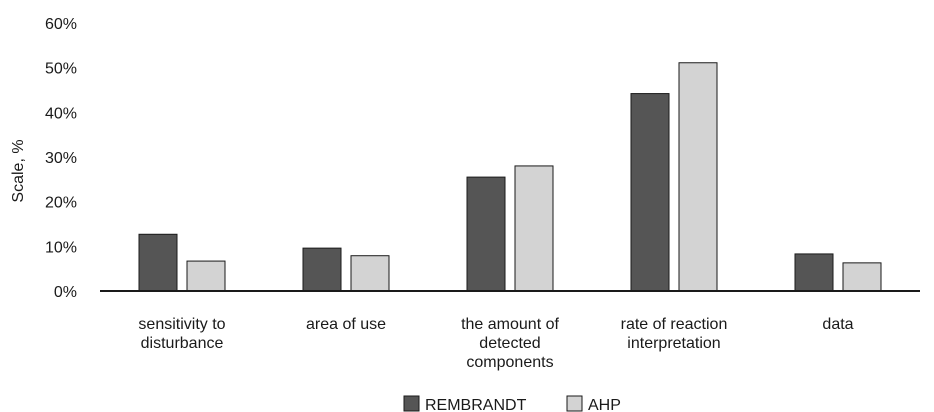 This screenshot has height=412, width=934. Describe the element at coordinates (61, 113) in the screenshot. I see `y-tick-label: 40%` at that location.